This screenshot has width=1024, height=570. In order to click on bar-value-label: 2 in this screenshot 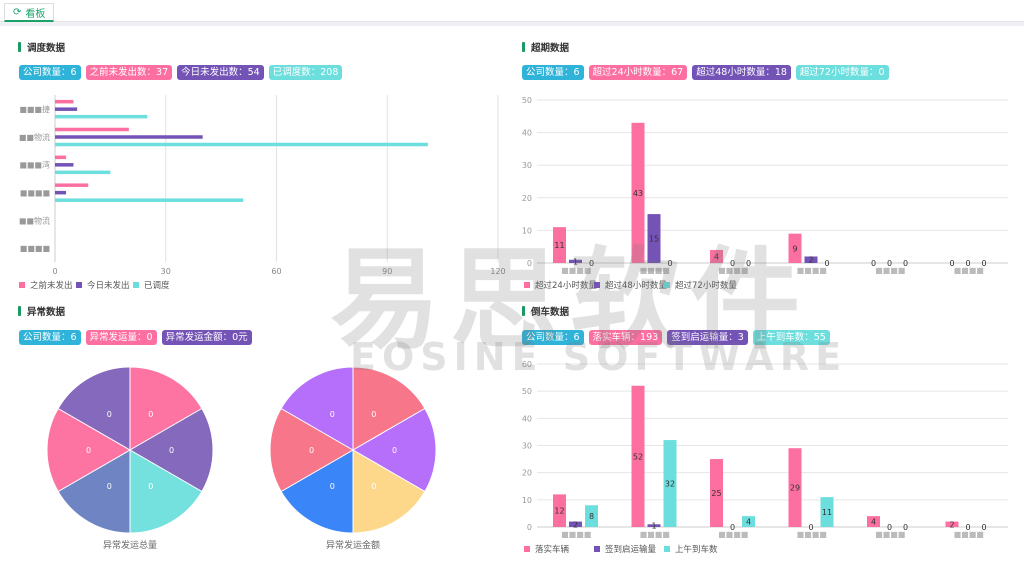, I will do `click(810, 260)`.